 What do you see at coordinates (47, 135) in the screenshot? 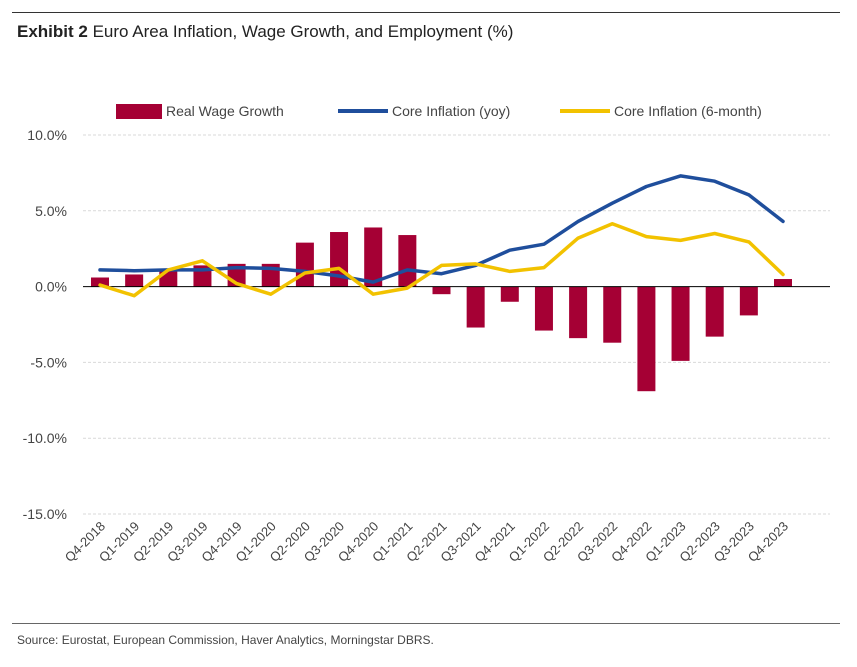
I see `y-tick-label: 10.0%` at bounding box center [47, 135].